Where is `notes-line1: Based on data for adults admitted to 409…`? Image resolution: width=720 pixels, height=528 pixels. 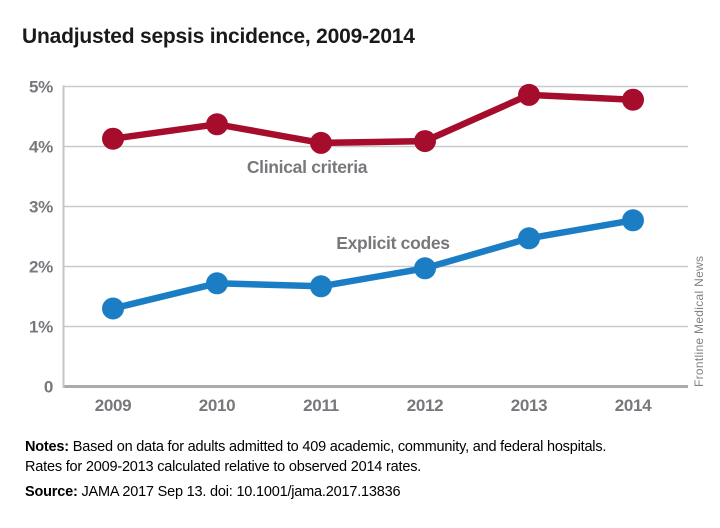
notes-line1: Based on data for adults admitted to 409… is located at coordinates (339, 447).